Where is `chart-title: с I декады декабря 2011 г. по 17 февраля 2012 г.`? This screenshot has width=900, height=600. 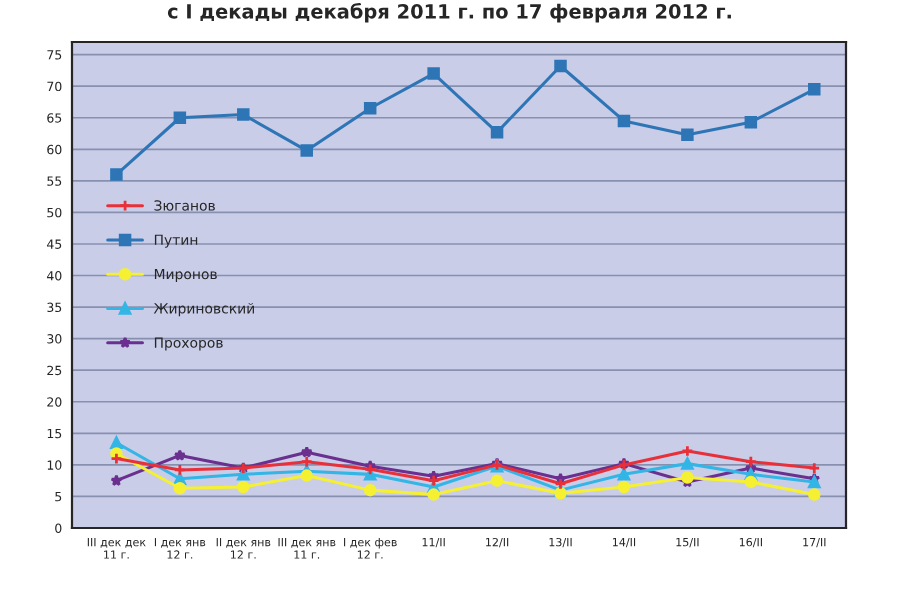 chart-title: с I декады декабря 2011 г. по 17 февраля 2012 г. is located at coordinates (449, 13).